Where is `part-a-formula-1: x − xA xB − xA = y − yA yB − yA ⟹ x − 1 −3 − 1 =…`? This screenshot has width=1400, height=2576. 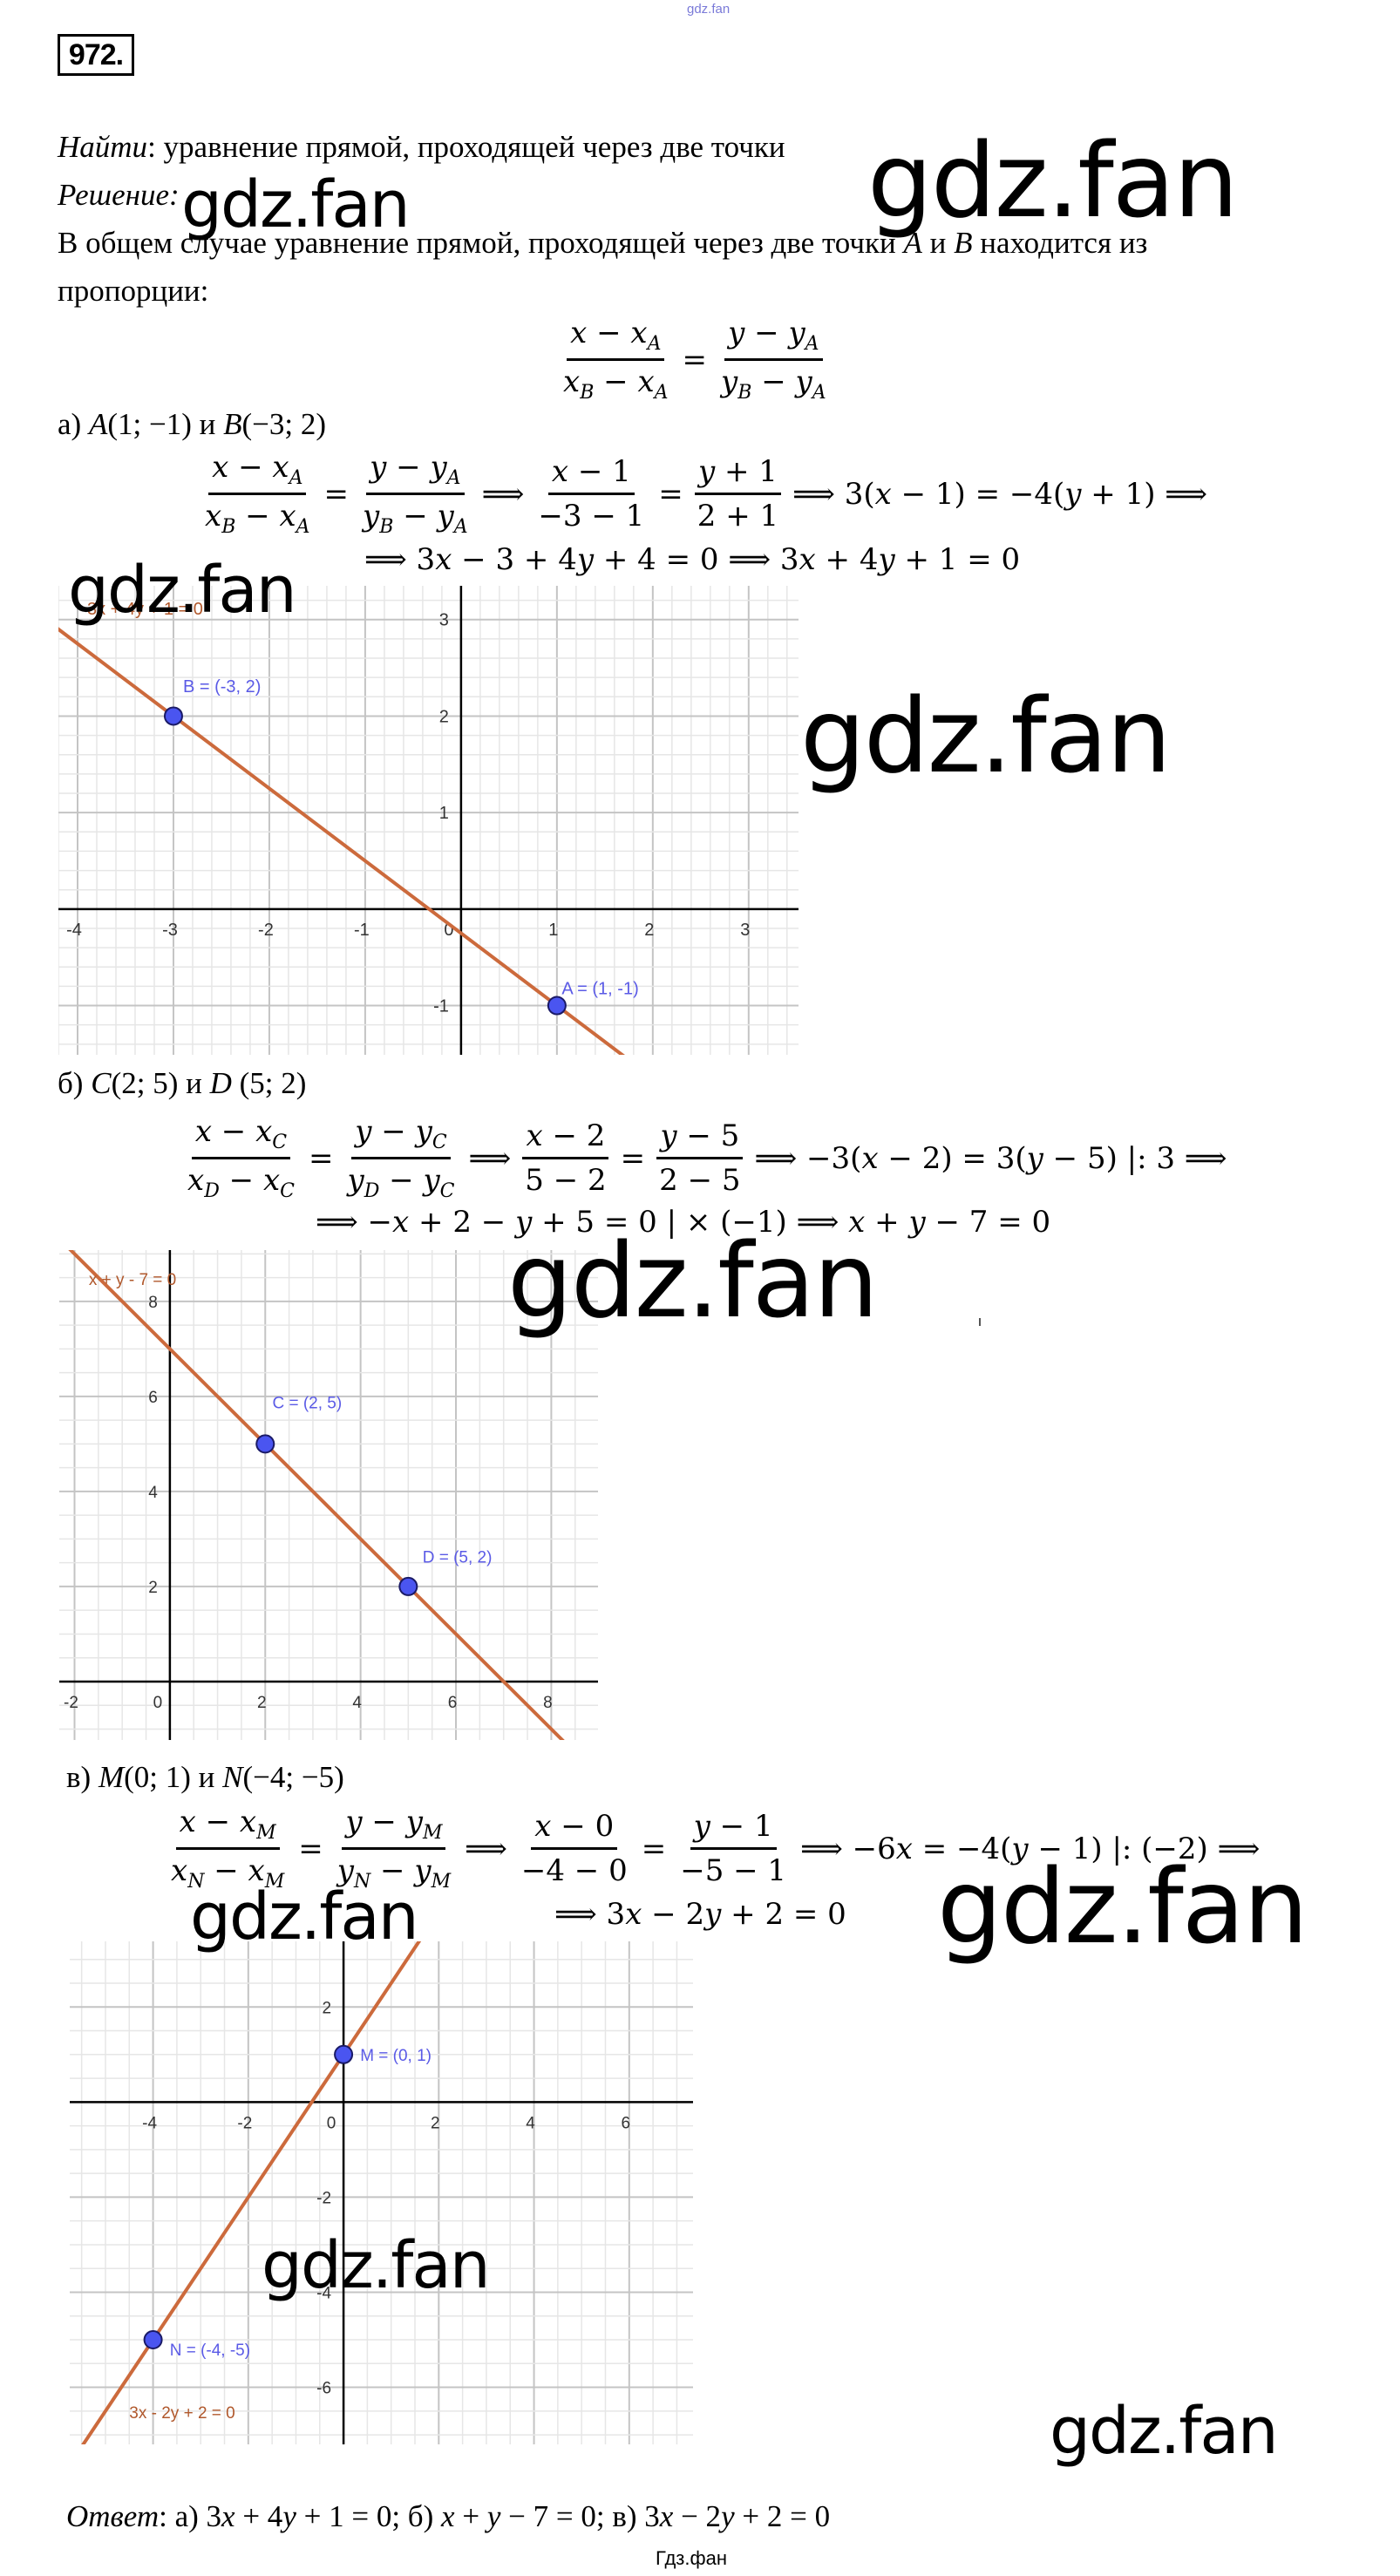 part-a-formula-1: x − xA xB − xA = y − yA yB − yA ⟹ x − 1 −3 − 1 =… is located at coordinates (705, 494).